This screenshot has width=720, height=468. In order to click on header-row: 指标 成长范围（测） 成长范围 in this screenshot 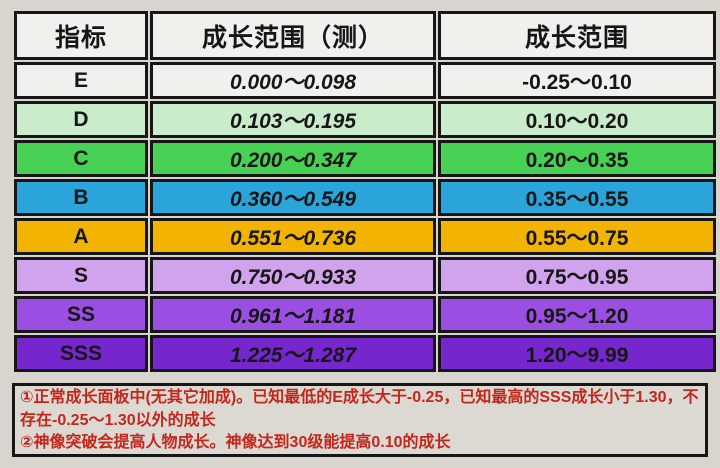, I will do `click(365, 35)`.